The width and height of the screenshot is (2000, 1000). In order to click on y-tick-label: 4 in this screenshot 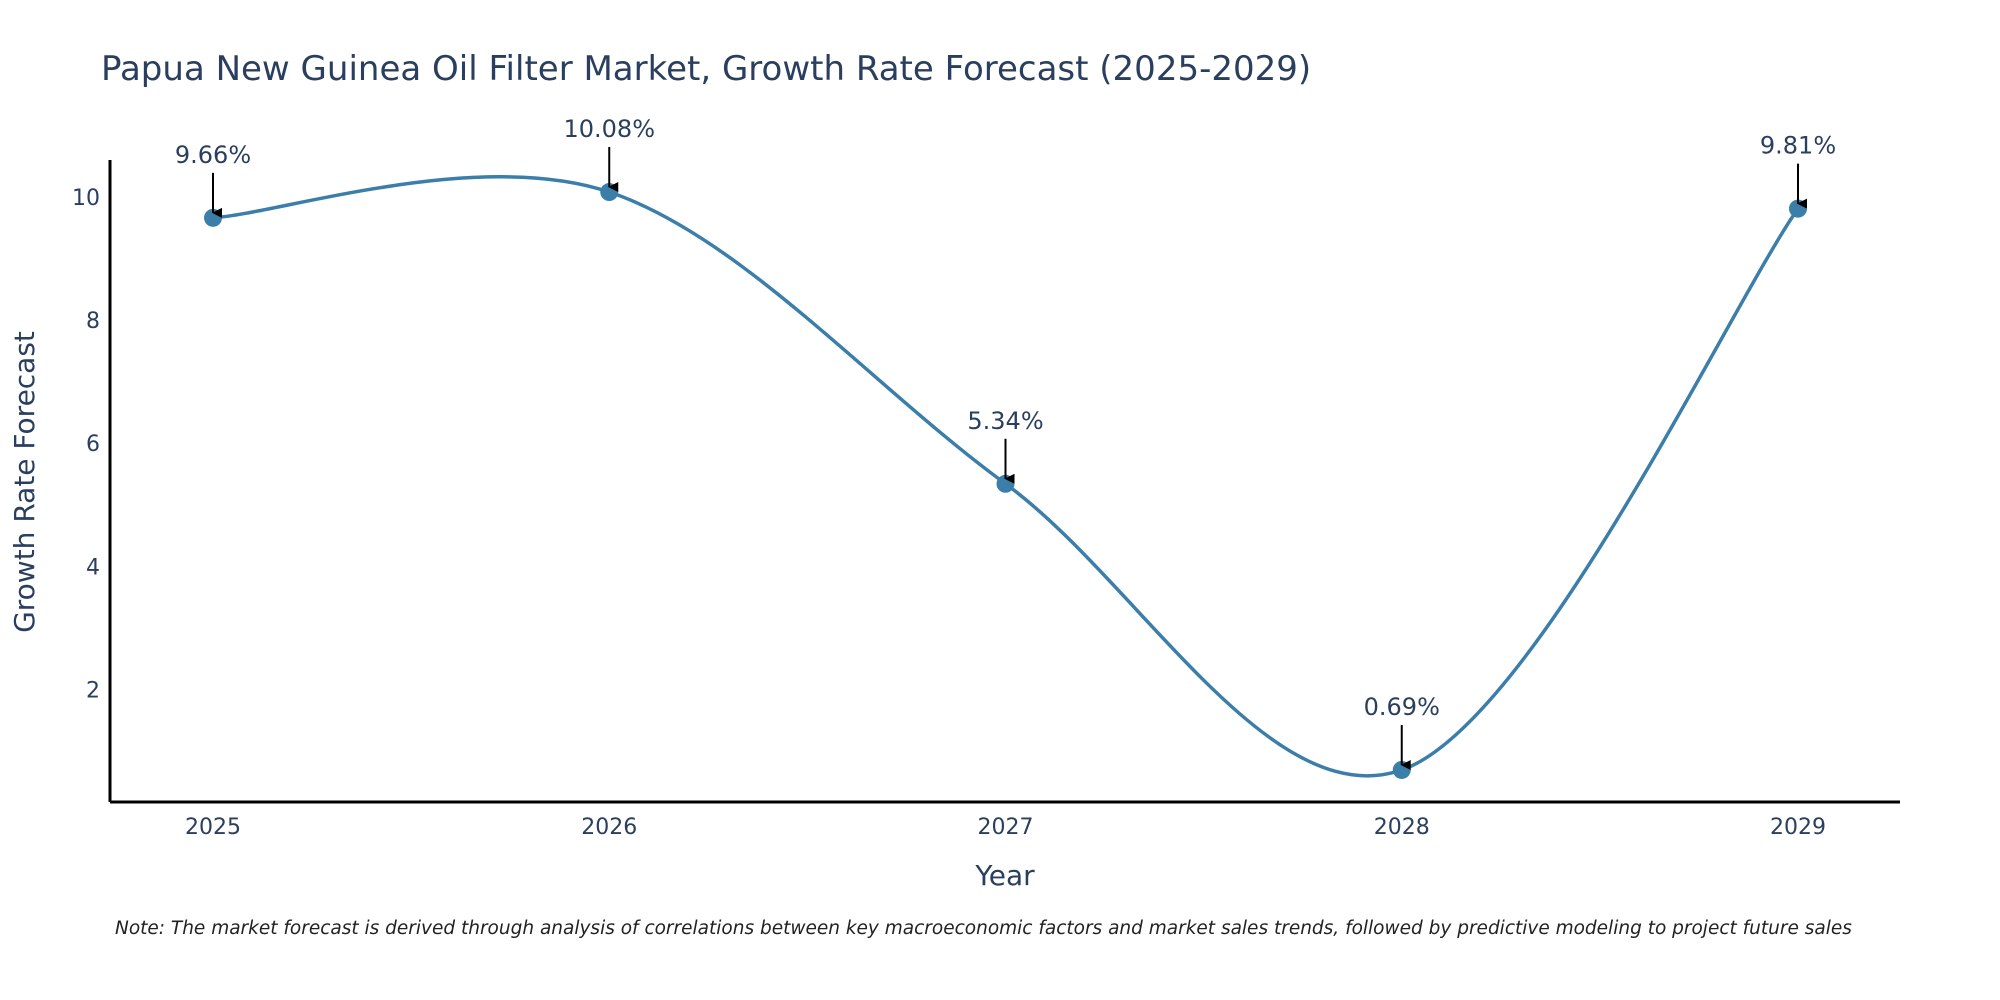, I will do `click(93, 567)`.